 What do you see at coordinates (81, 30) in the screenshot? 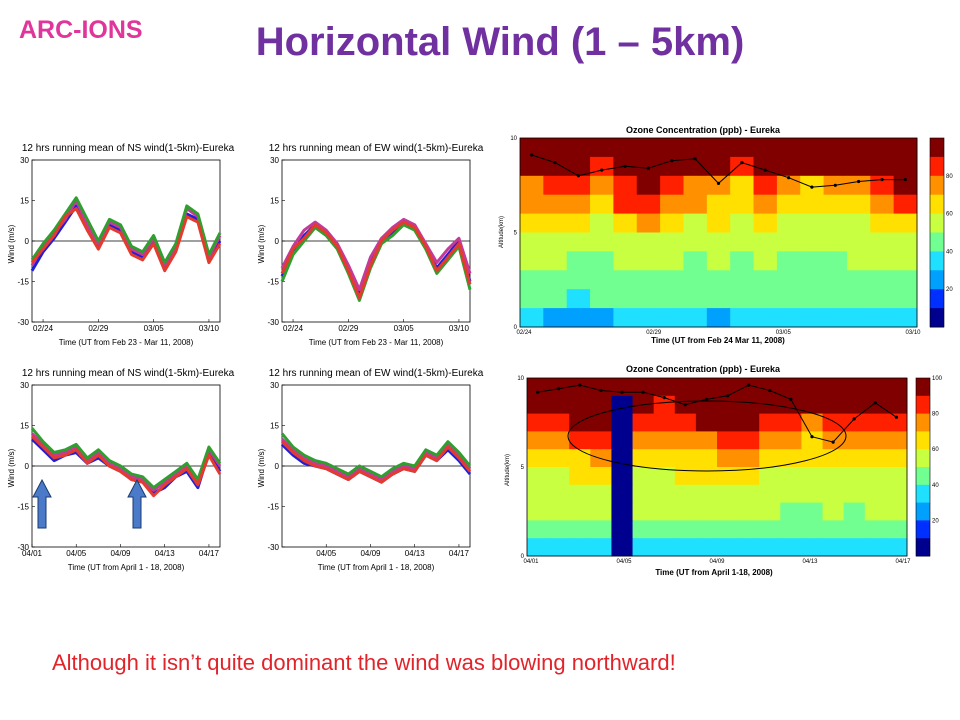
I see `brand-label: ARC-IONS` at bounding box center [81, 30].